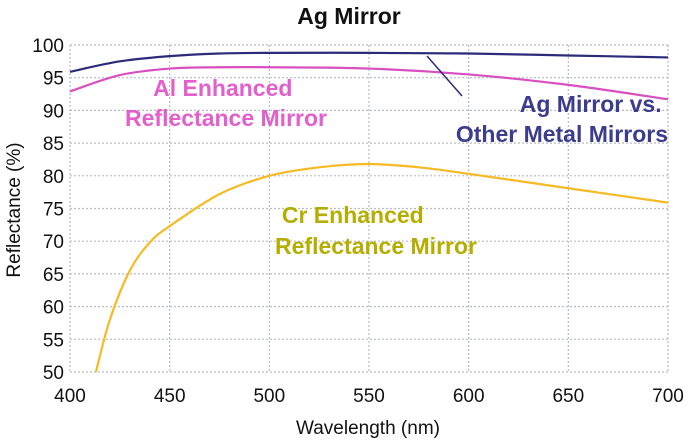  Describe the element at coordinates (53, 177) in the screenshot. I see `y-tick-label: 80` at that location.